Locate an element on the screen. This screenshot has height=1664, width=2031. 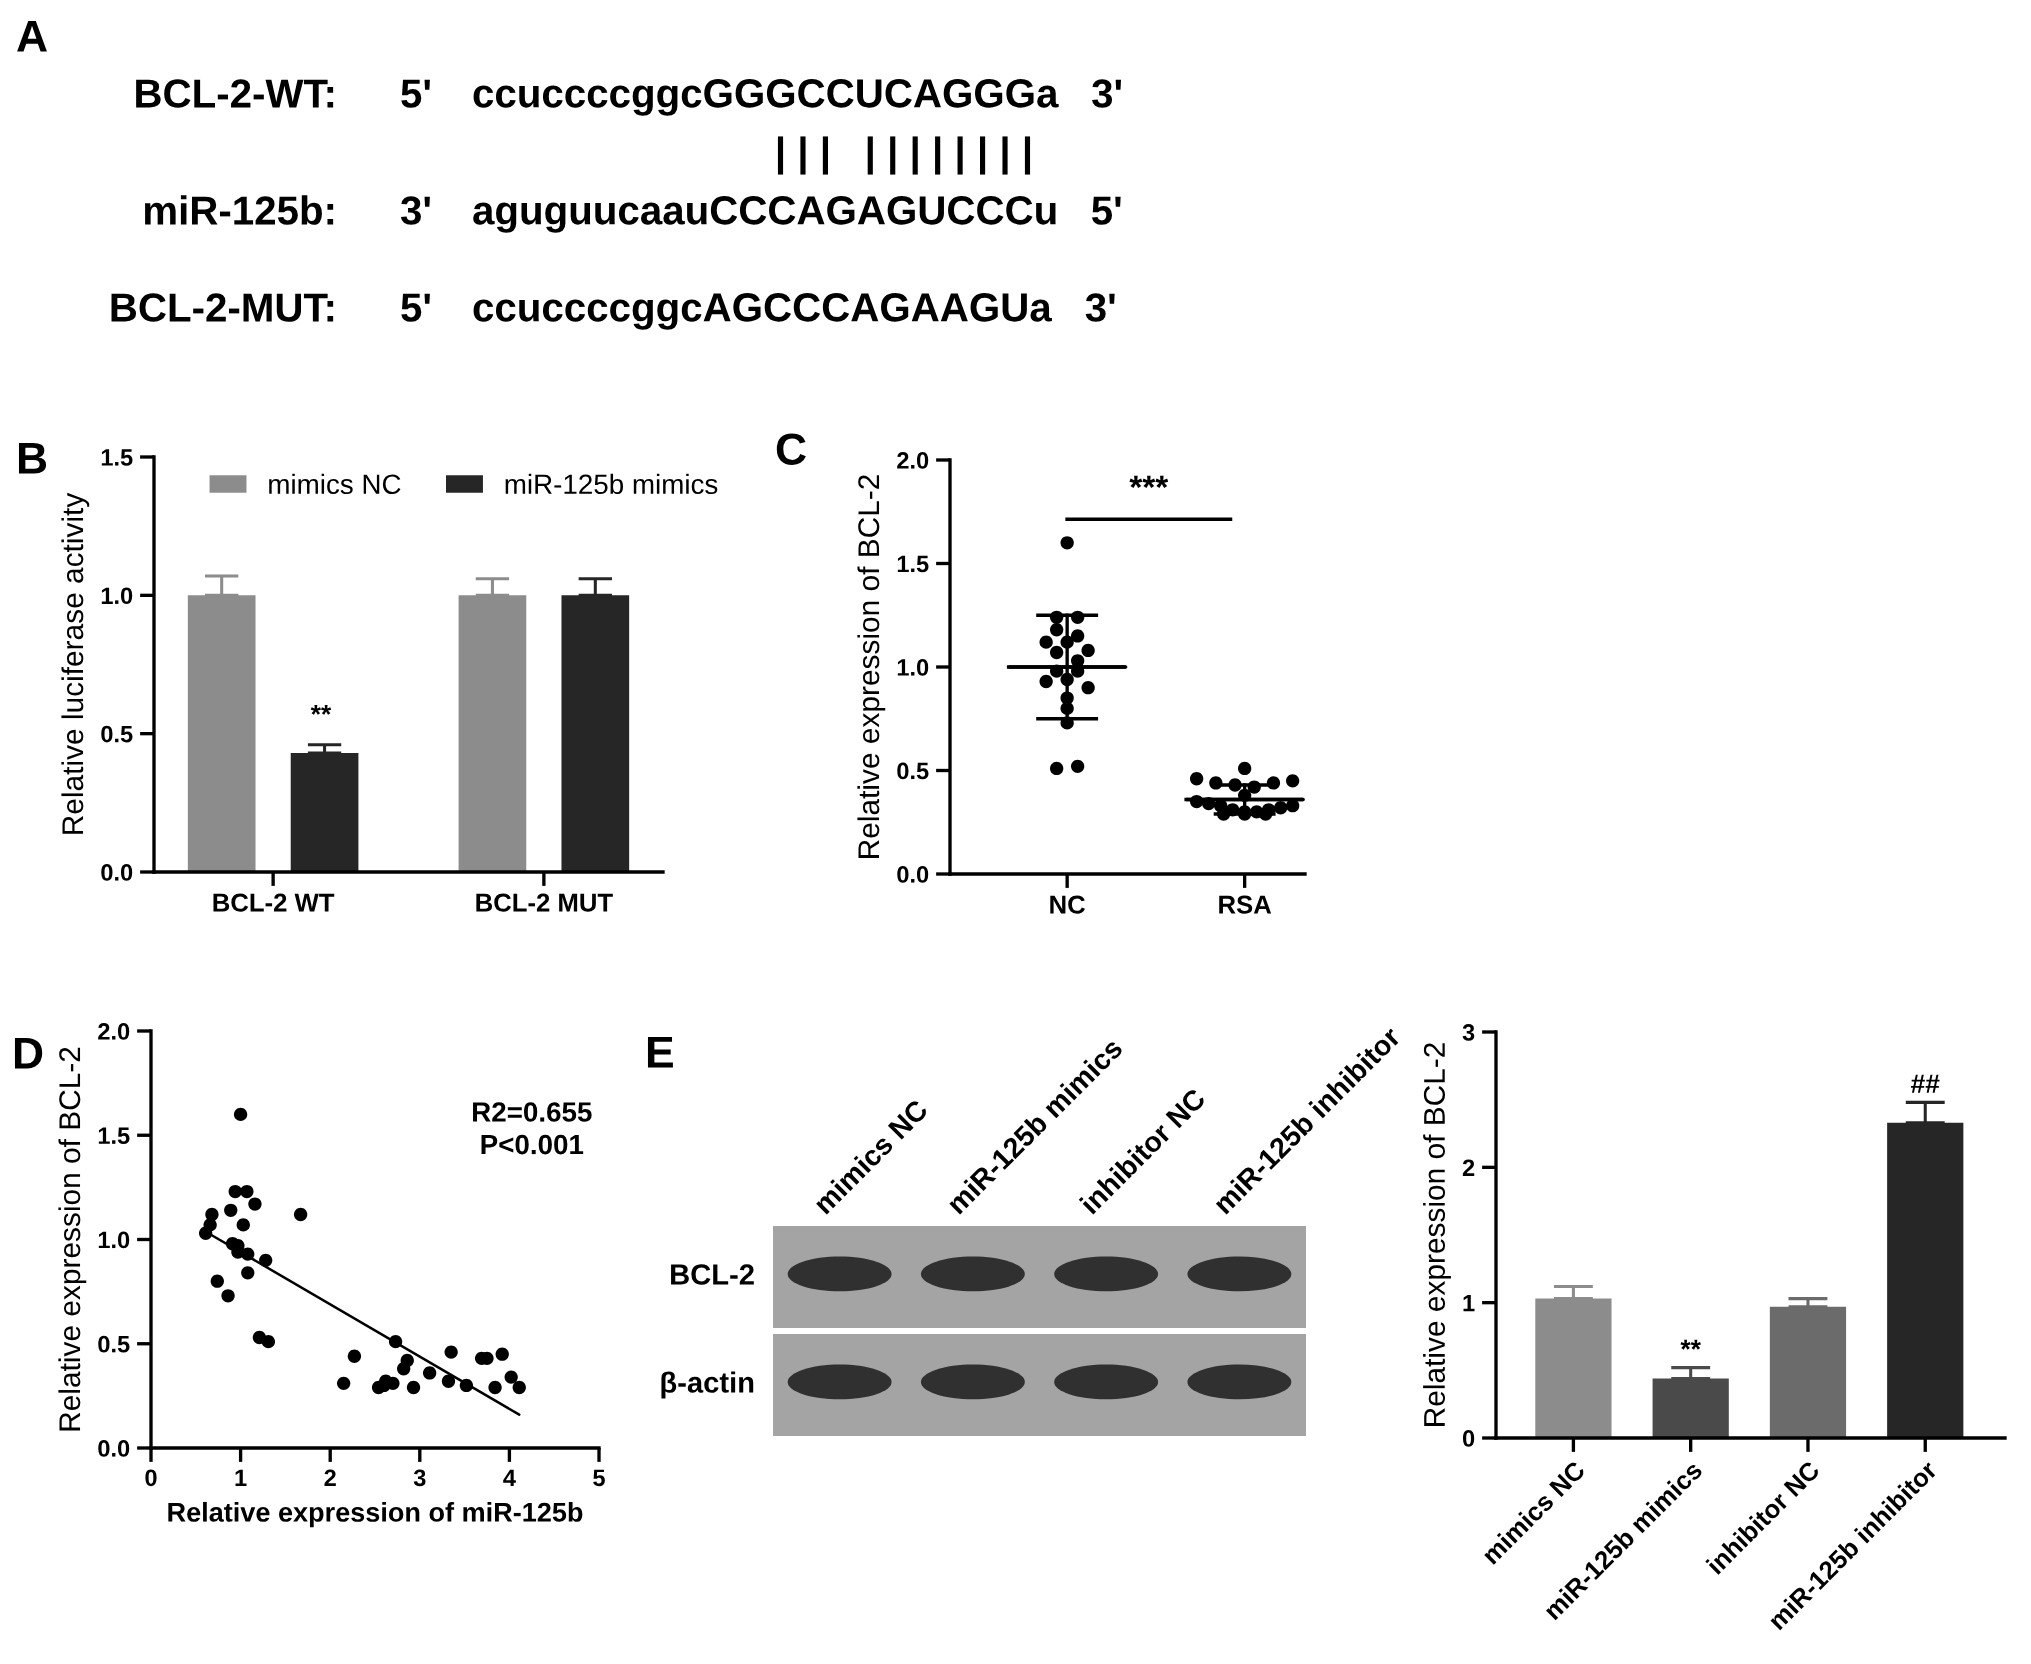
text: A is located at coordinates (32, 36).